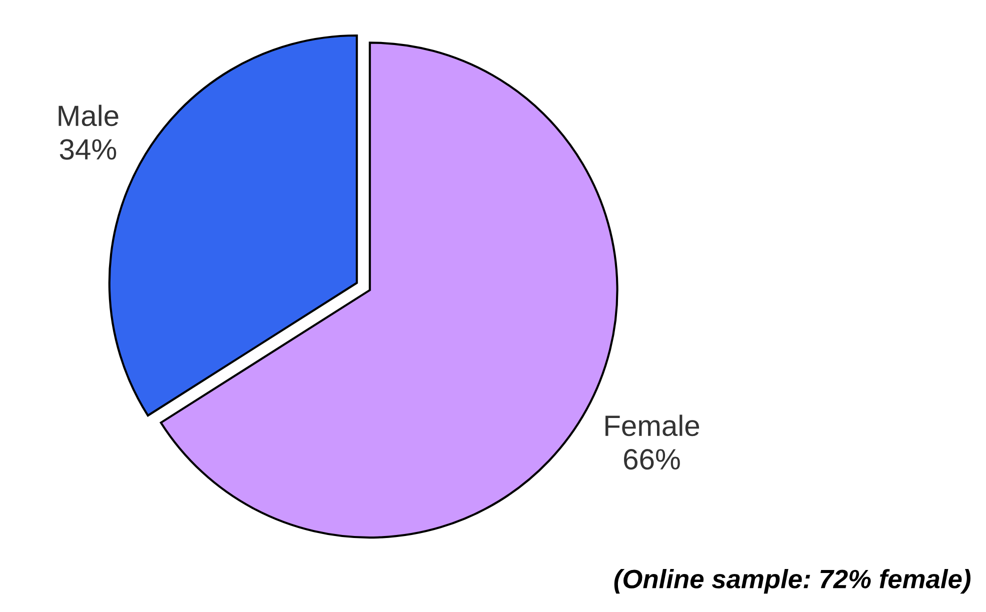 This screenshot has height=612, width=986. Describe the element at coordinates (88, 149) in the screenshot. I see `data-label: 34%` at that location.